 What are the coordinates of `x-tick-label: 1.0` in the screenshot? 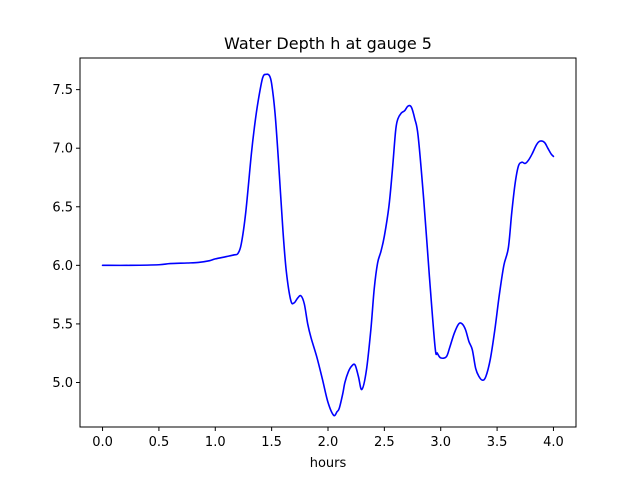 It's located at (215, 442).